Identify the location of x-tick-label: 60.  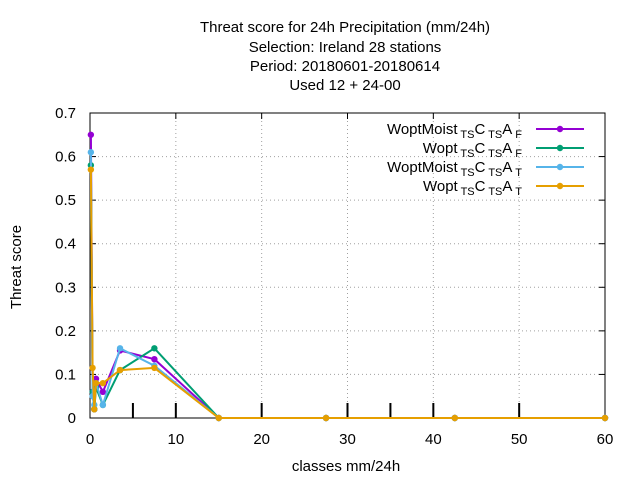
(605, 439).